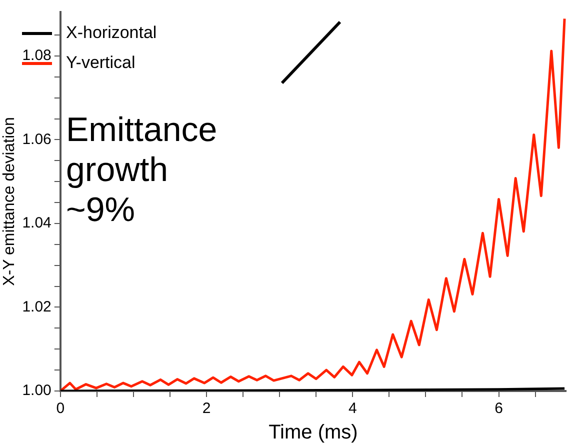 The width and height of the screenshot is (567, 447). Describe the element at coordinates (101, 63) in the screenshot. I see `legend-label: Y-vertical` at that location.